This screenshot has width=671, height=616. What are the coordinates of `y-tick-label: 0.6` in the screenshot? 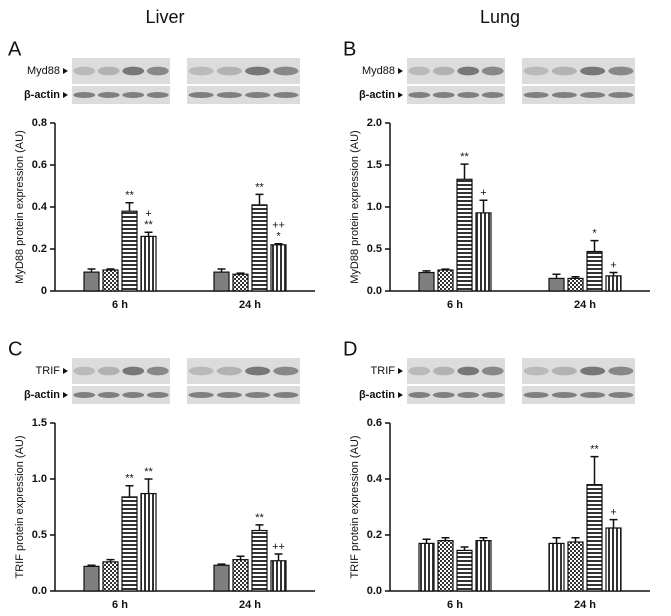 It's located at (39, 165).